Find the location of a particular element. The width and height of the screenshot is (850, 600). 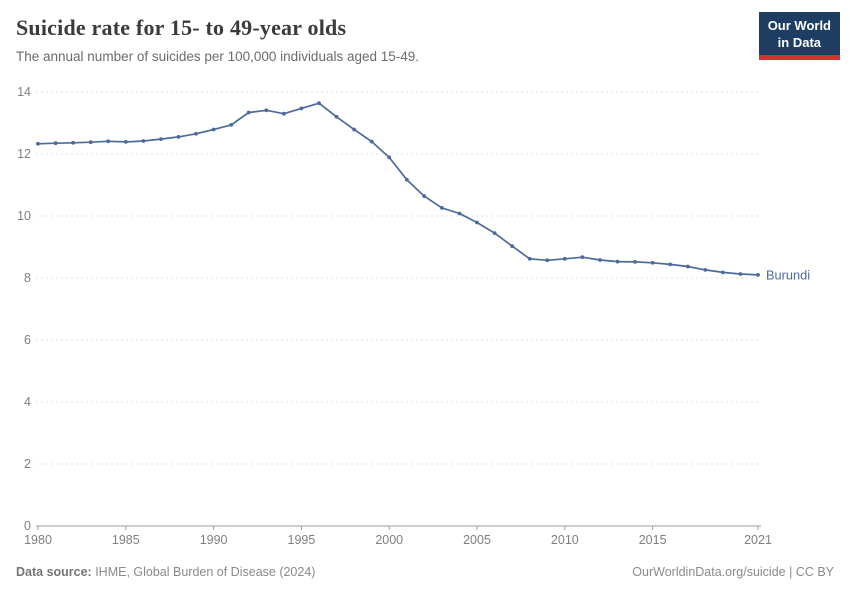

x-axis-tick-label: 1990 is located at coordinates (214, 540).